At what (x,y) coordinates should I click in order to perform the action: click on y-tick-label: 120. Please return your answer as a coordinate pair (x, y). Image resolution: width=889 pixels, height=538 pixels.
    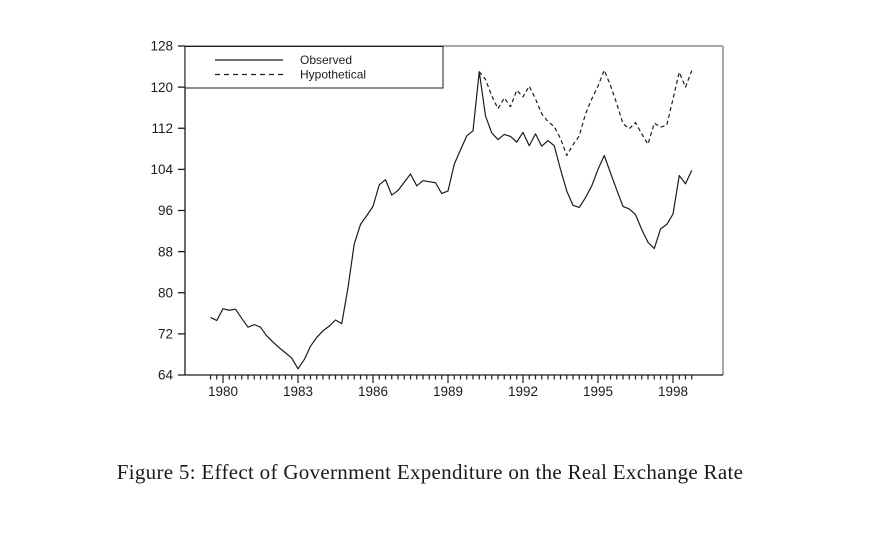
    Looking at the image, I should click on (161, 87).